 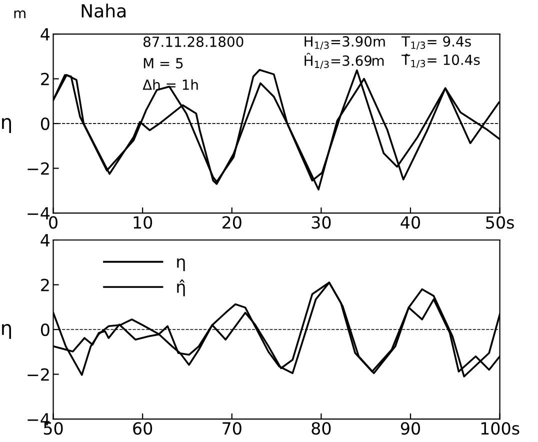 I want to click on annotation: T$_{1/3}$= 9.4s, so click(x=436, y=43).